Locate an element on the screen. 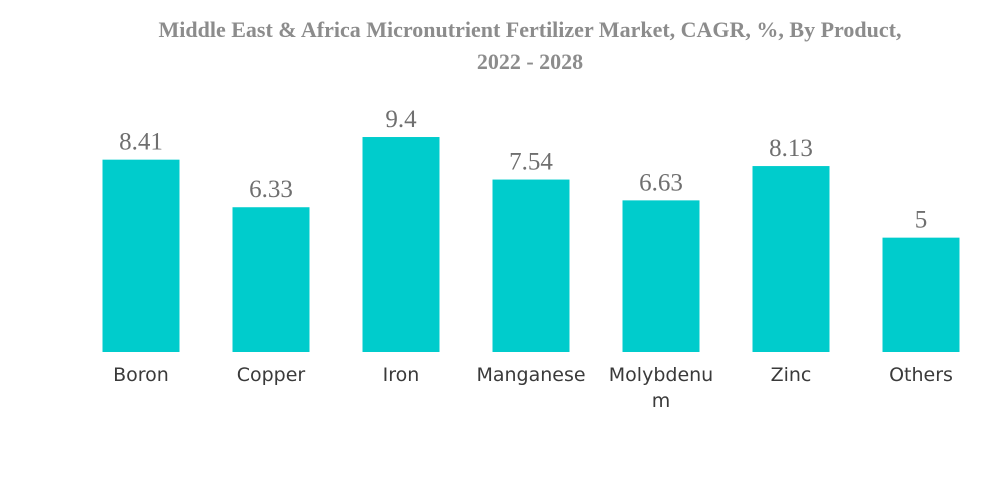  value-label-others: 5 is located at coordinates (921, 220).